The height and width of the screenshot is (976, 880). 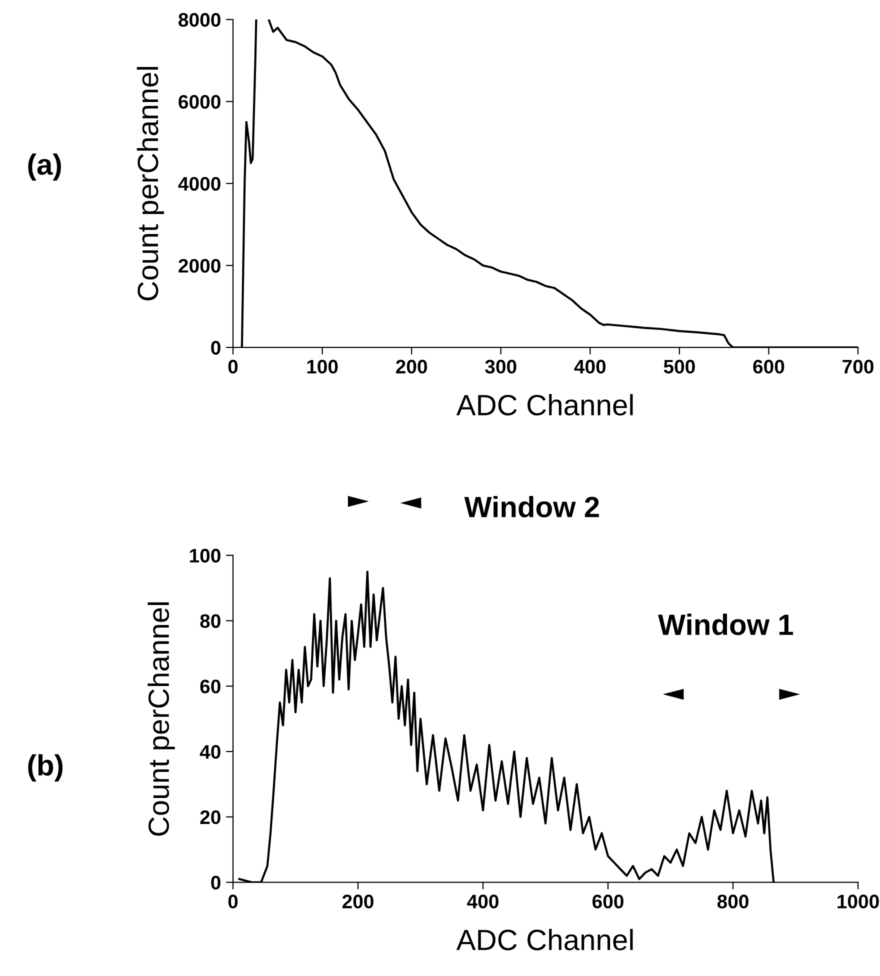 What do you see at coordinates (726, 625) in the screenshot?
I see `annotation: Window 1` at bounding box center [726, 625].